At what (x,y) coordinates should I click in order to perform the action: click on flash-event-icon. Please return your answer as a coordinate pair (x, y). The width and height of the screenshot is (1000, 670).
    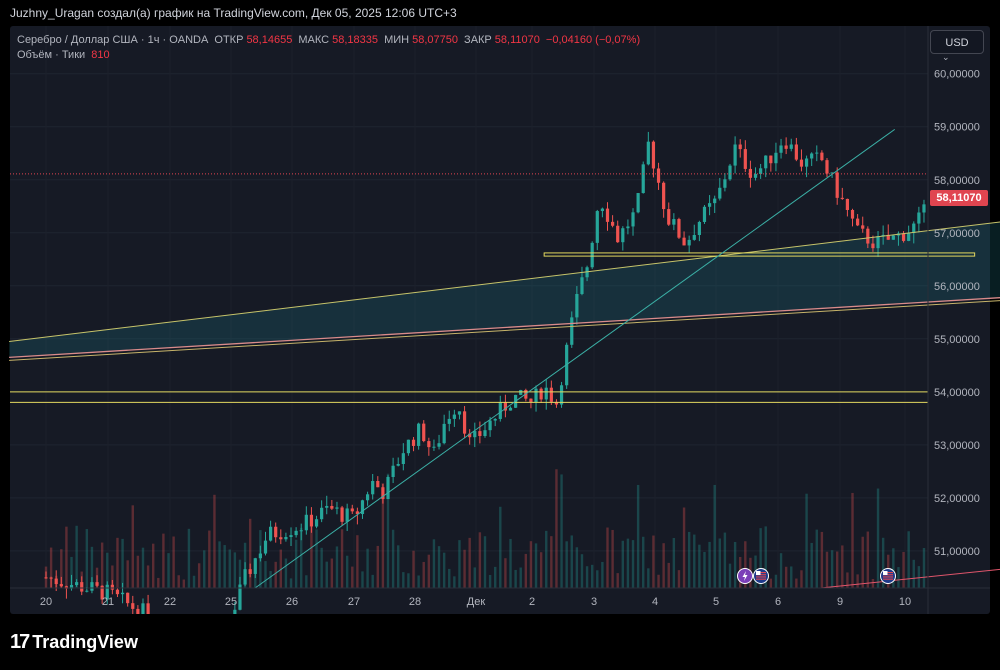
    Looking at the image, I should click on (745, 576).